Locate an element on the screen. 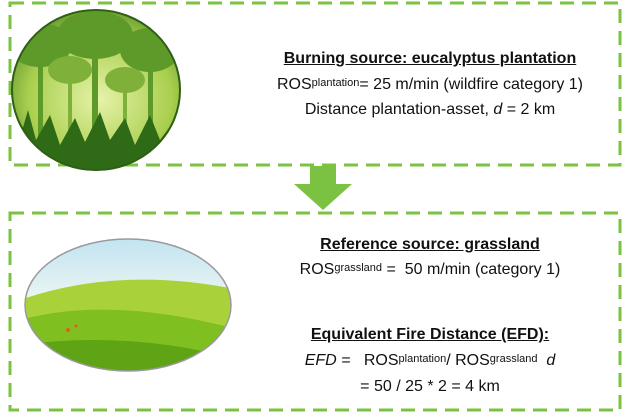  bottom-ros: ROSgrassland = 50 m/min (category 1) is located at coordinates (430, 270).